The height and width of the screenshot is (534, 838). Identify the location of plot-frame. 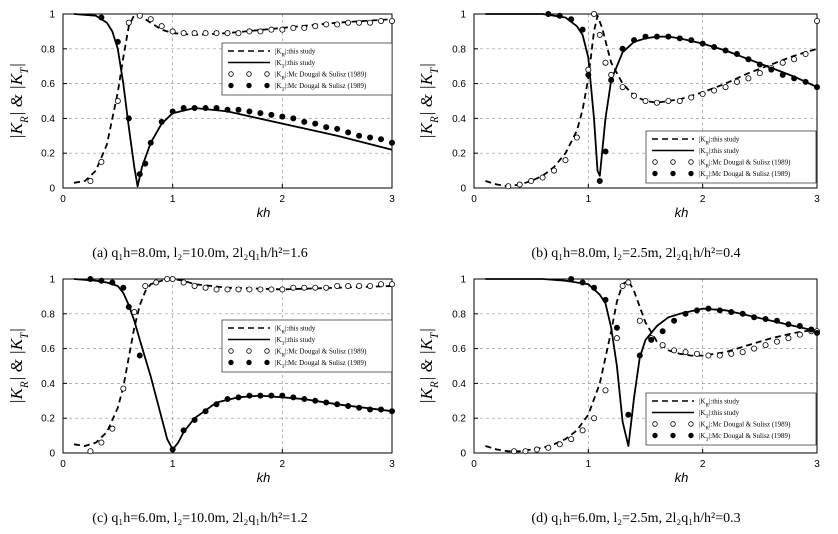
(645, 101).